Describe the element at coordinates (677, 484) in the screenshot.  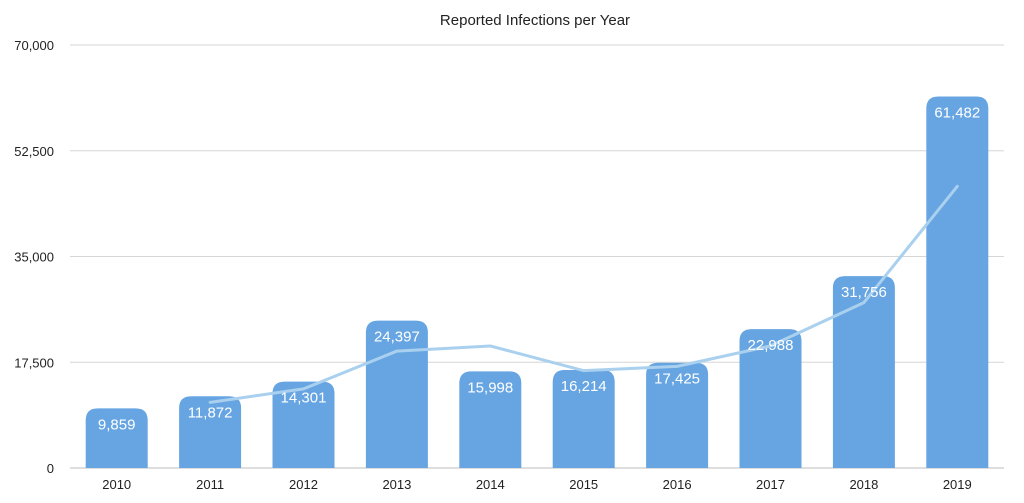
I see `x-tick-label: 2016` at that location.